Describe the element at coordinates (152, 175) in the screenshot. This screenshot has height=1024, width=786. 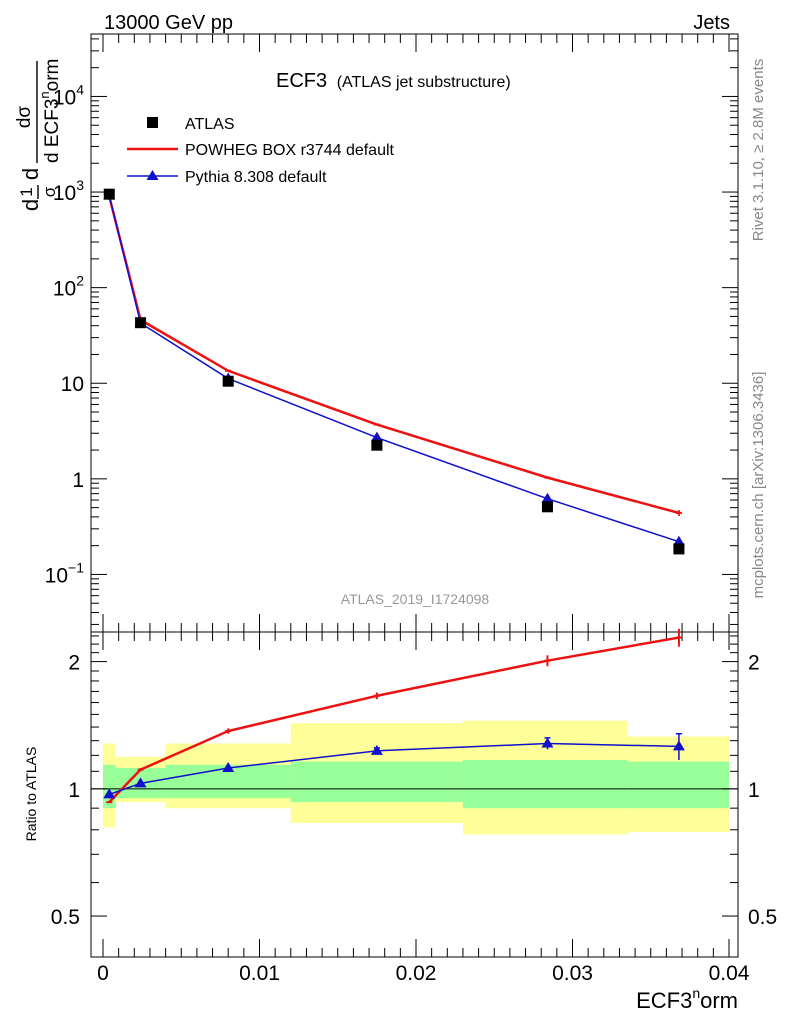
I see `legend-pythia-marker` at that location.